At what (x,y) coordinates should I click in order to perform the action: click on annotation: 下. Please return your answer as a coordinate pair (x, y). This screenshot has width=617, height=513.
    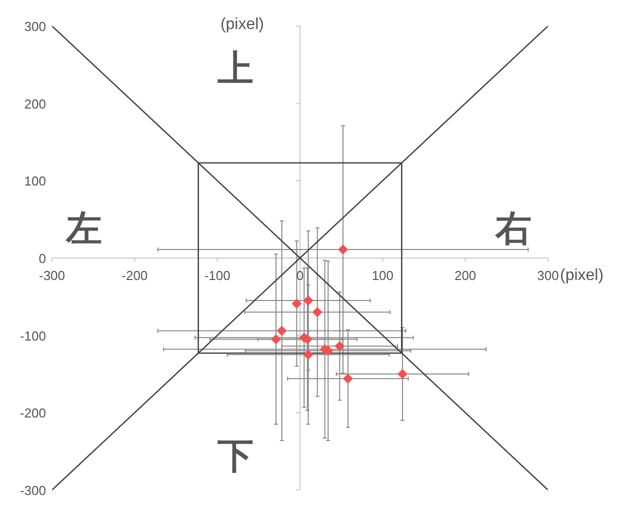
    Looking at the image, I should click on (236, 455).